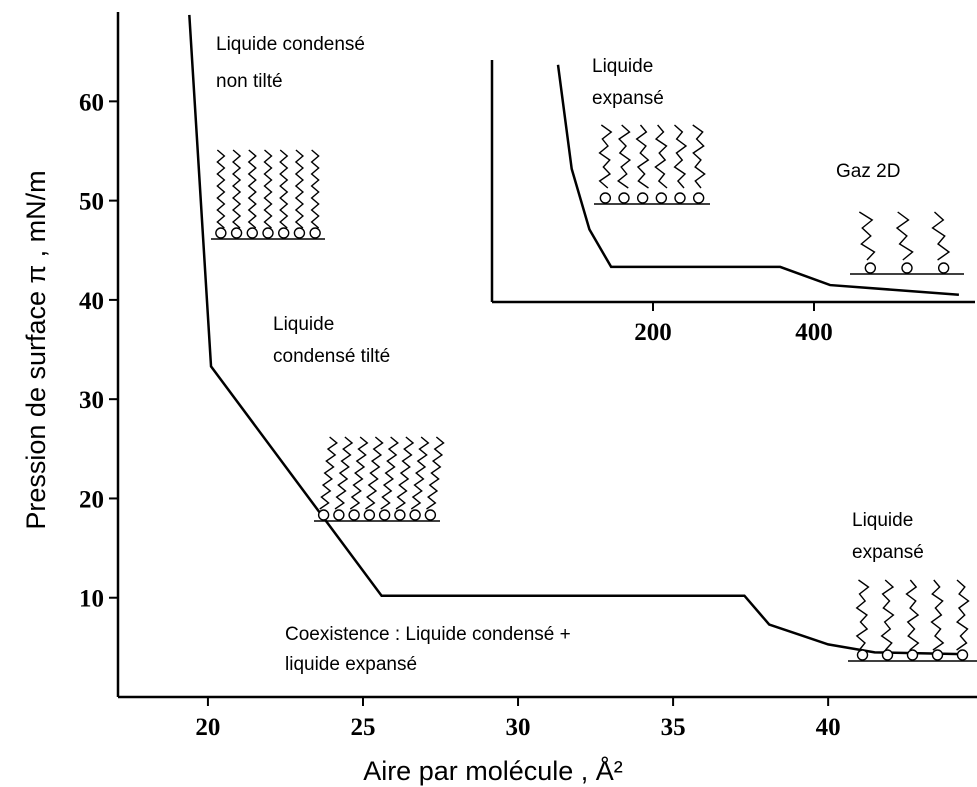 This screenshot has height=787, width=977. What do you see at coordinates (814, 332) in the screenshot?
I see `x-tick-label: 400` at bounding box center [814, 332].